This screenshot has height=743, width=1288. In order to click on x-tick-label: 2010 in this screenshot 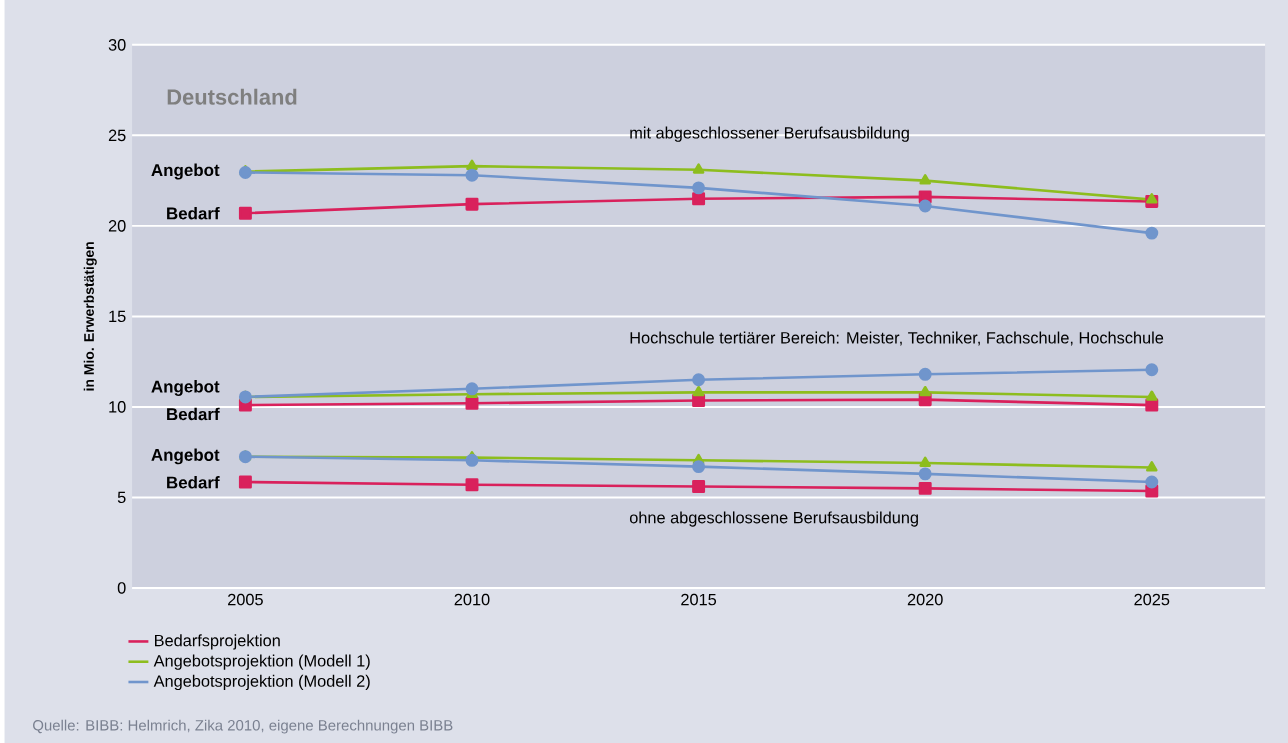, I will do `click(472, 599)`.